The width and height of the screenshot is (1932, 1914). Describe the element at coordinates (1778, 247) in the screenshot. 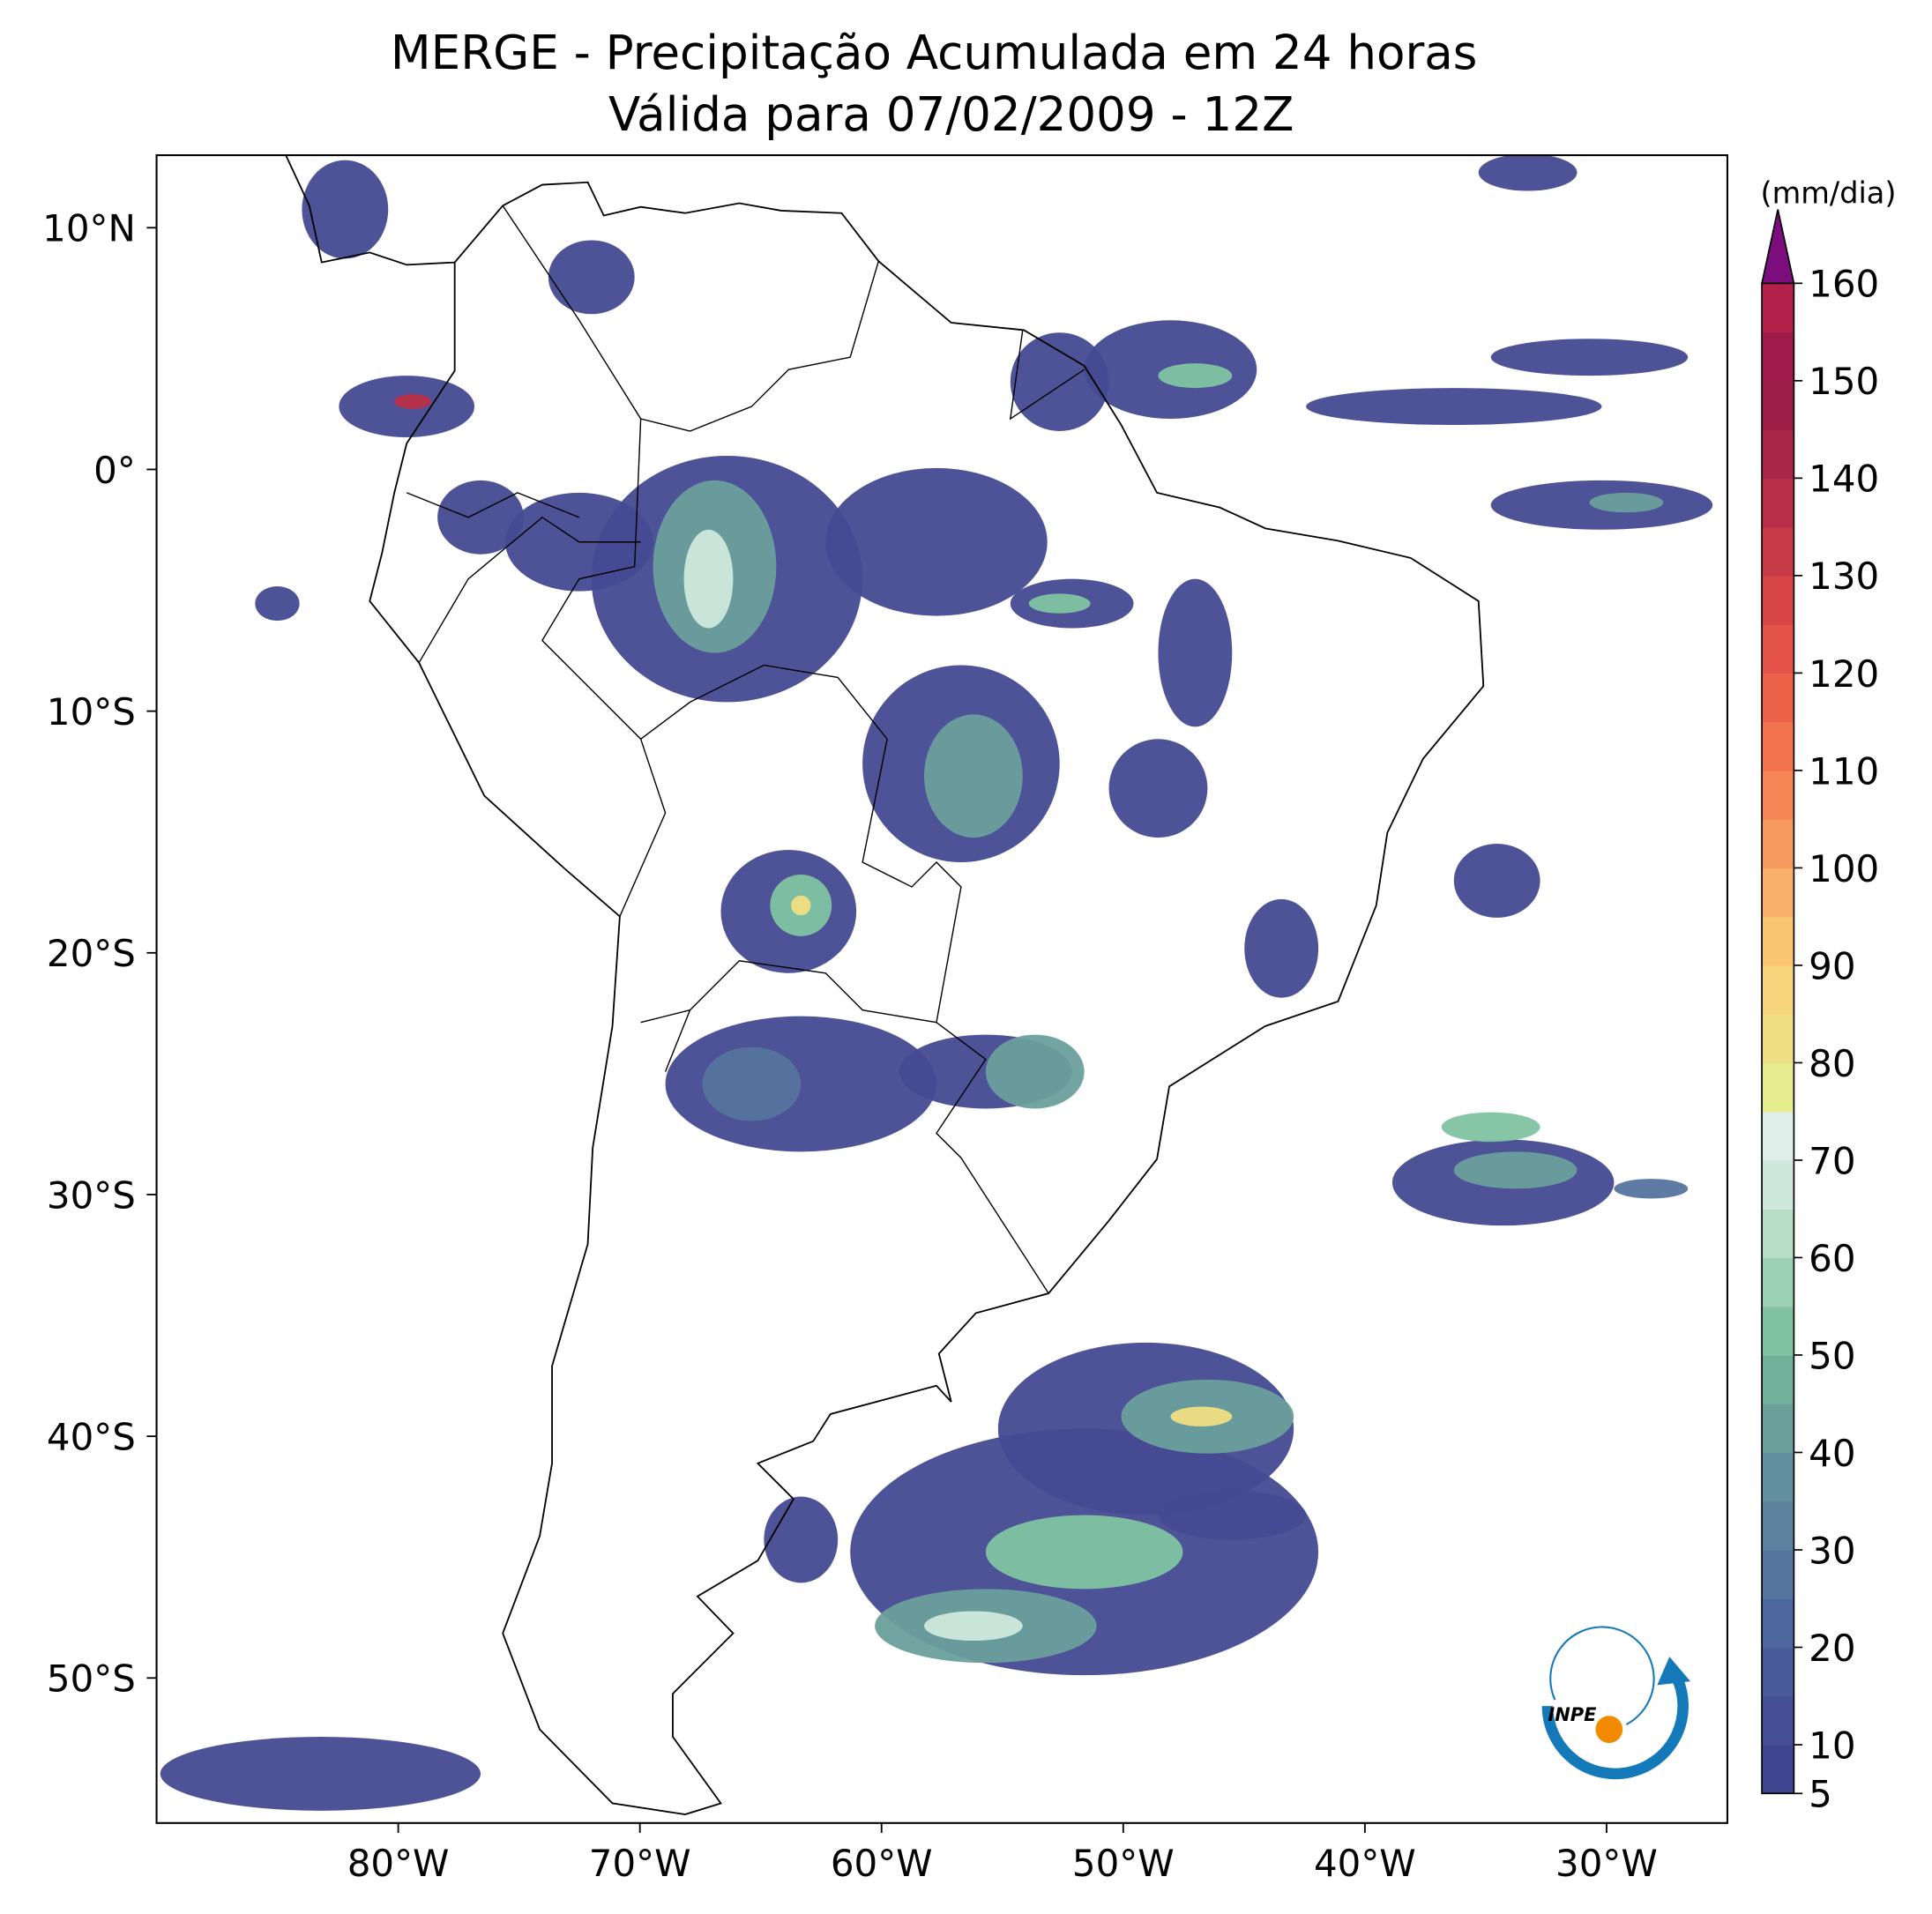

I see `colorbar-extend` at that location.